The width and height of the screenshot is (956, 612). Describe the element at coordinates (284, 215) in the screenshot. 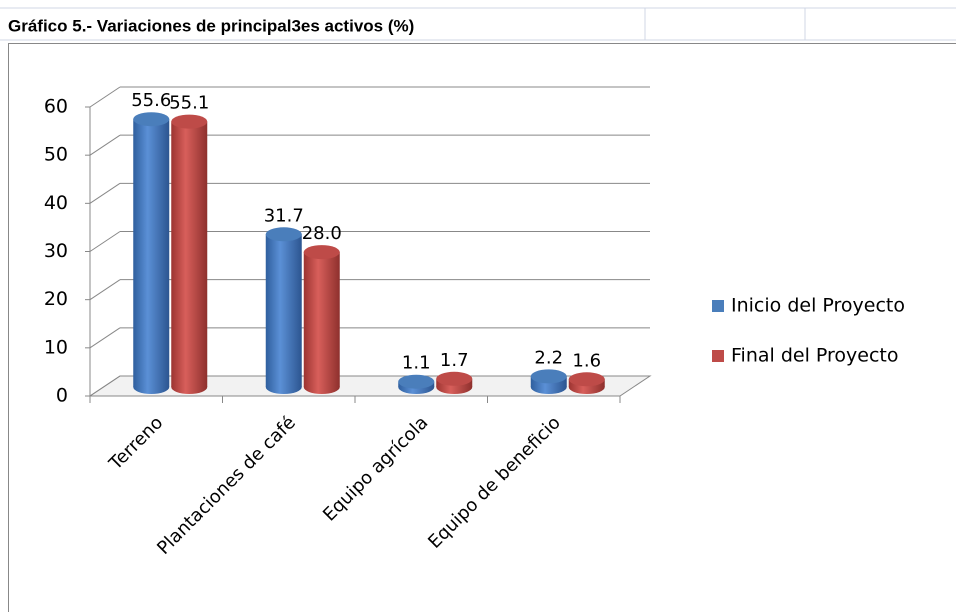

I see `data-label: 31.7` at that location.